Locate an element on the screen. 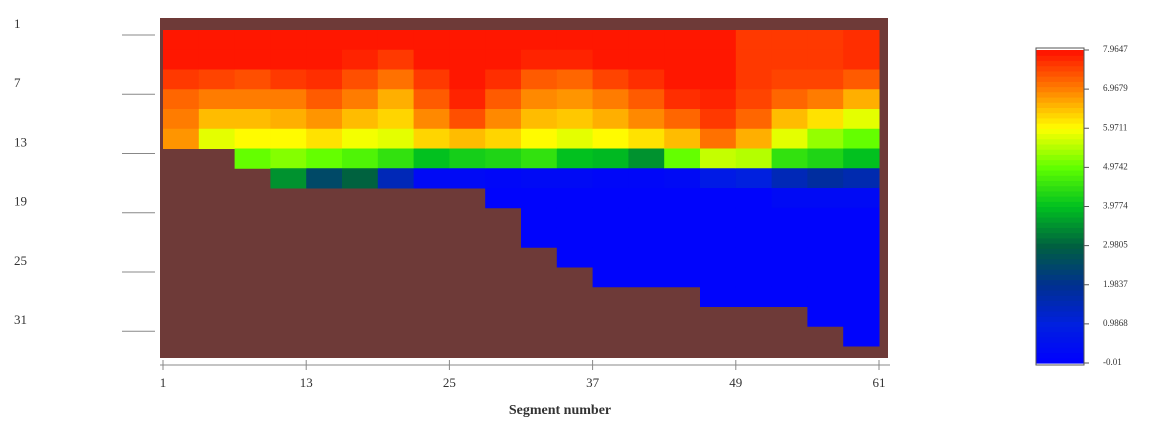  x-axis-title: Segment number is located at coordinates (560, 410).